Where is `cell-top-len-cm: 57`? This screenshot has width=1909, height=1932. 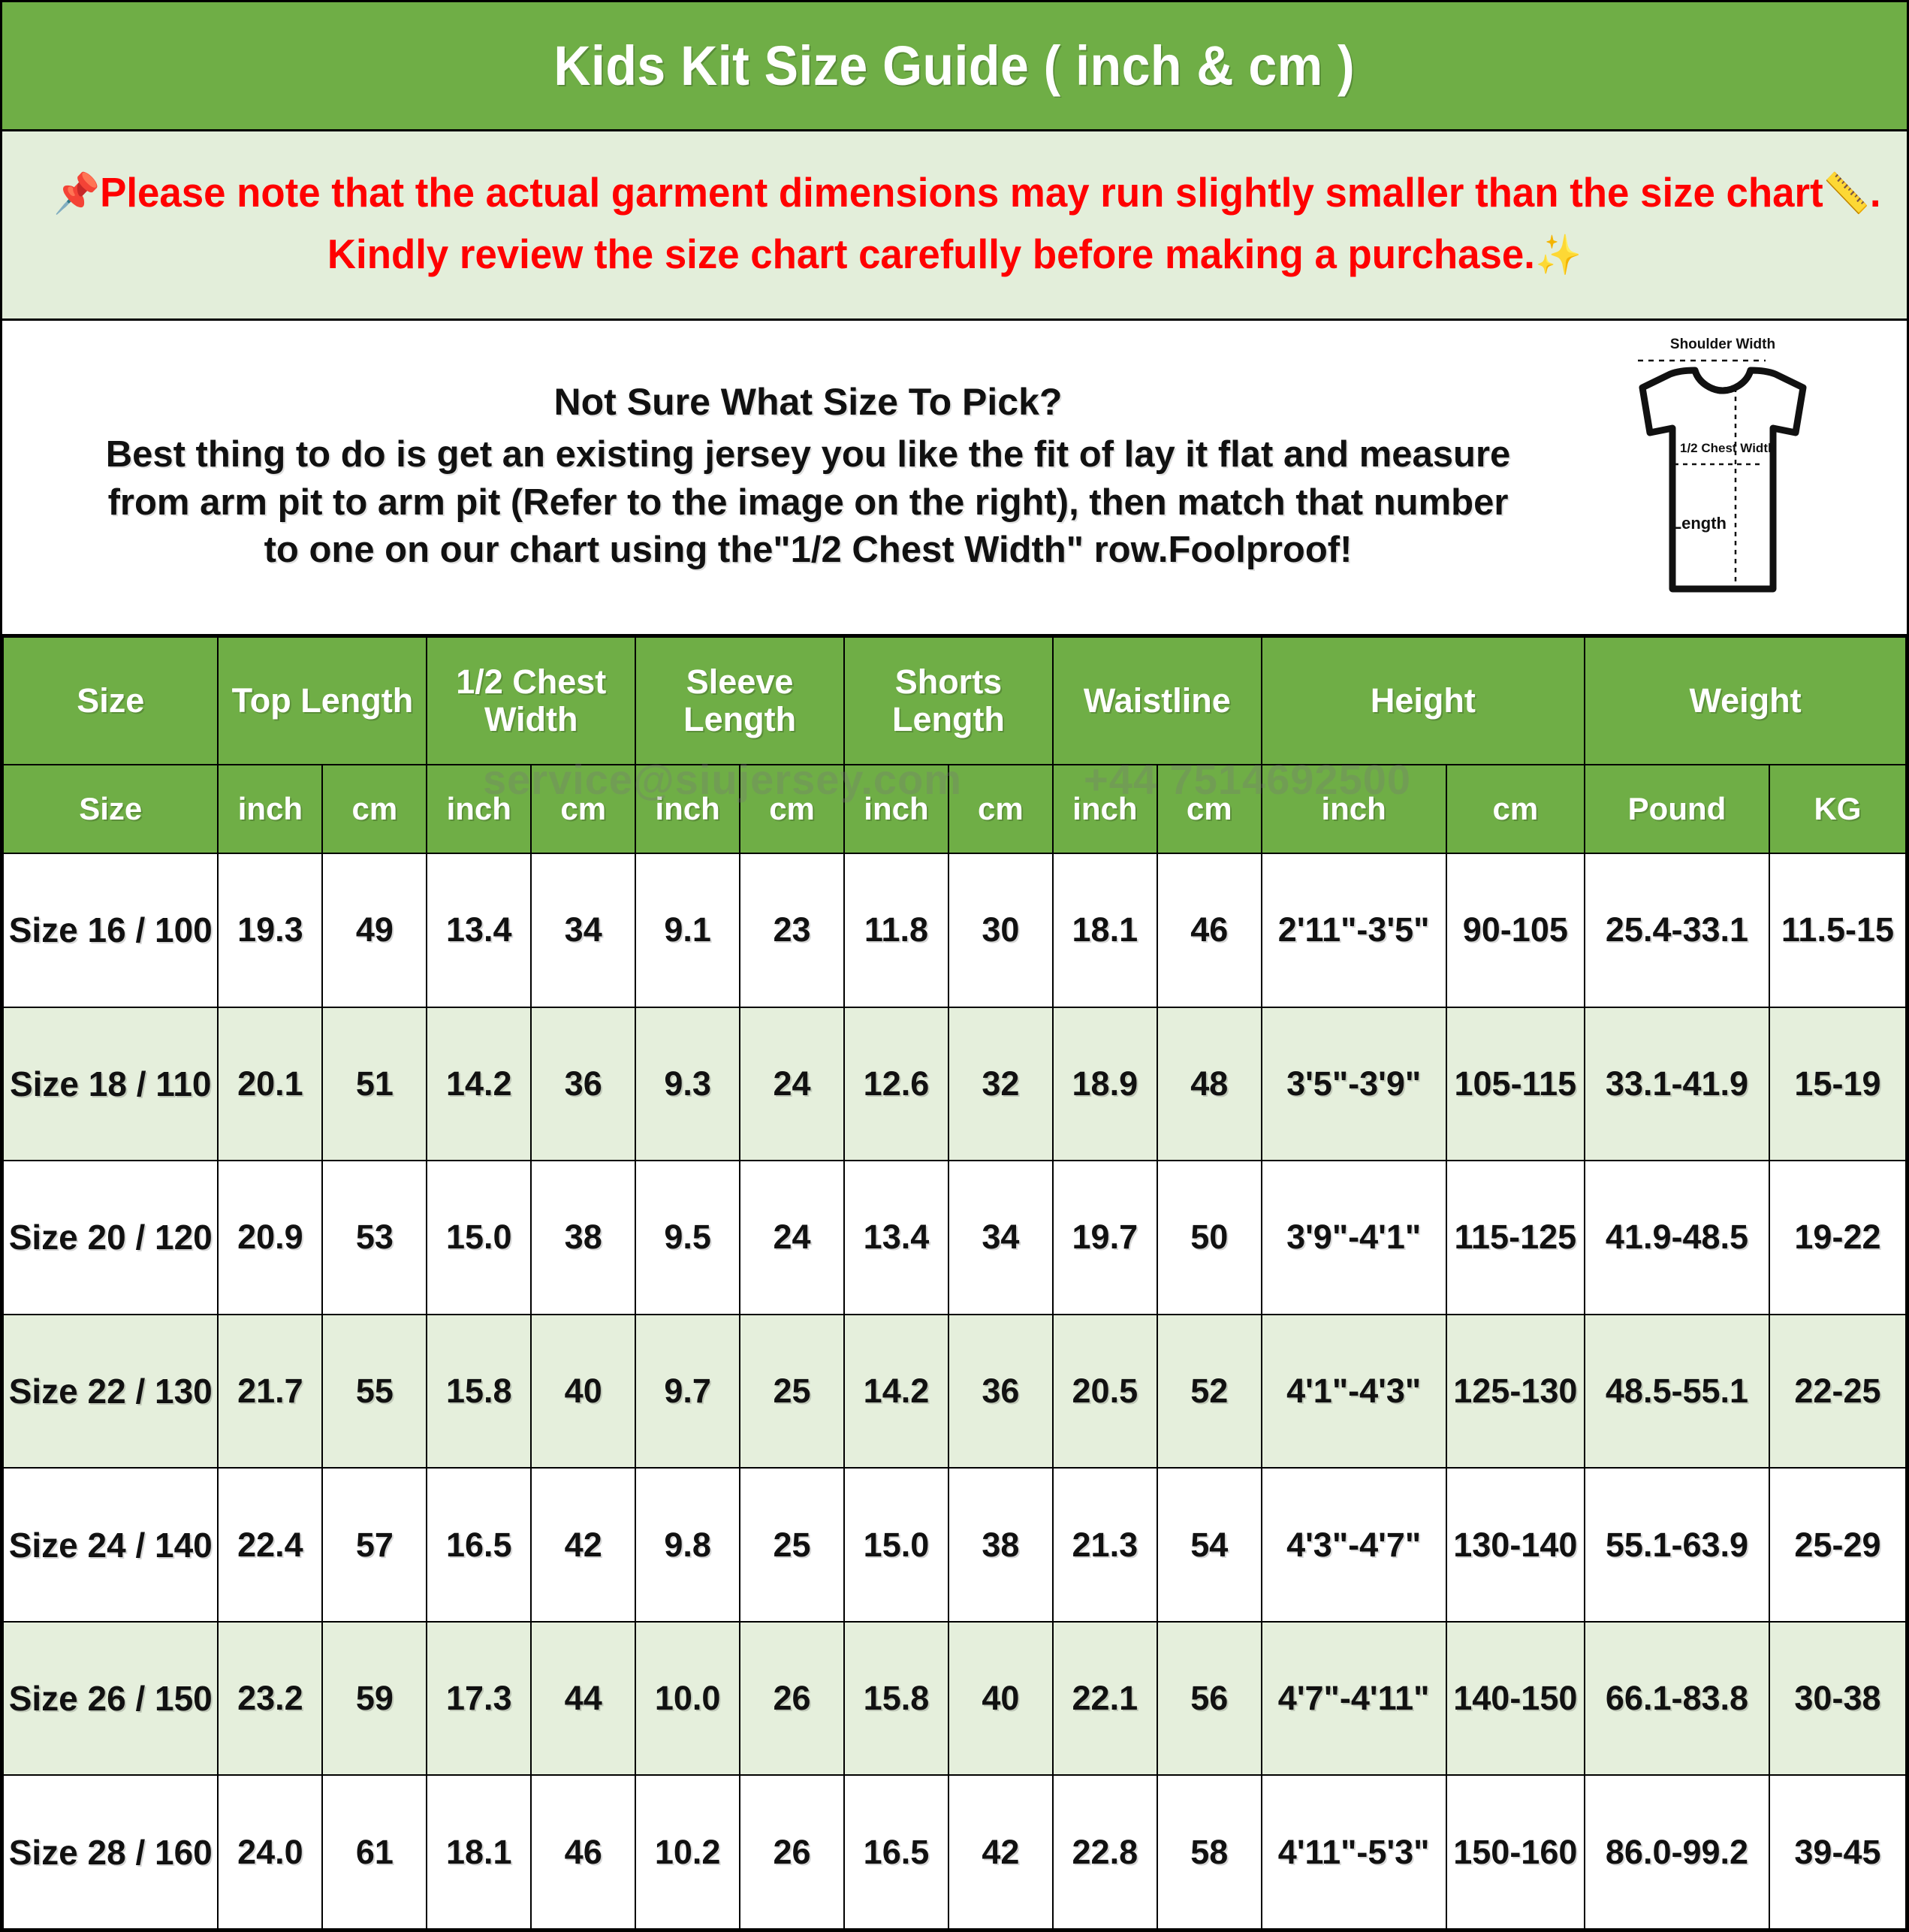
cell-top-len-cm: 57 is located at coordinates (374, 1545).